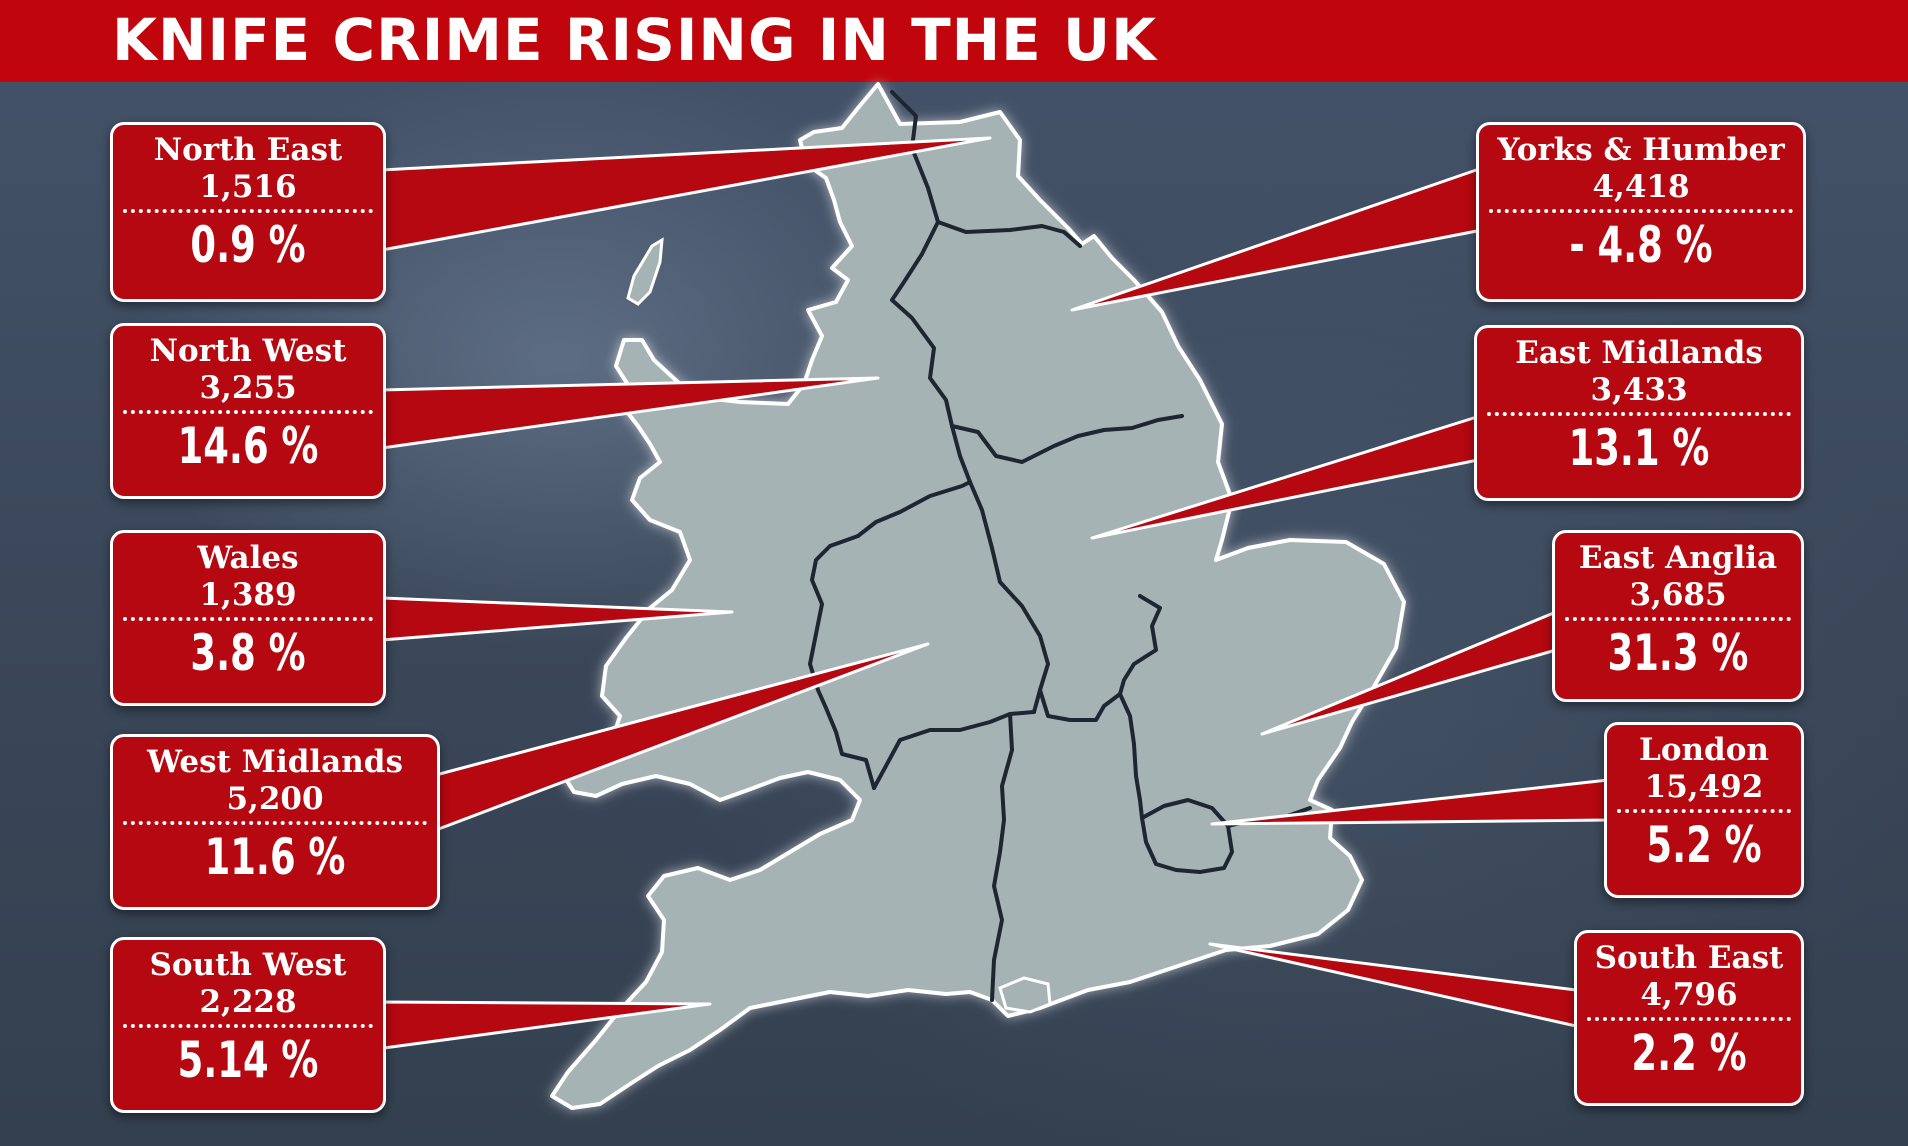  What do you see at coordinates (275, 762) in the screenshot?
I see `region-name: West Midlands` at bounding box center [275, 762].